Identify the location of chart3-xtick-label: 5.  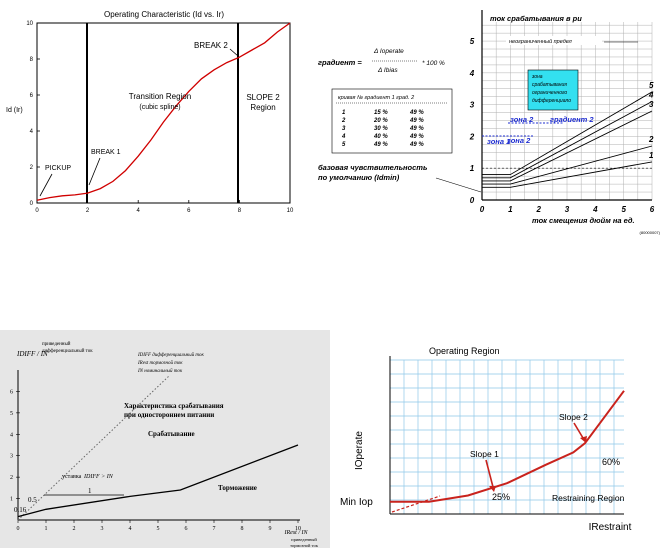
(158, 529).